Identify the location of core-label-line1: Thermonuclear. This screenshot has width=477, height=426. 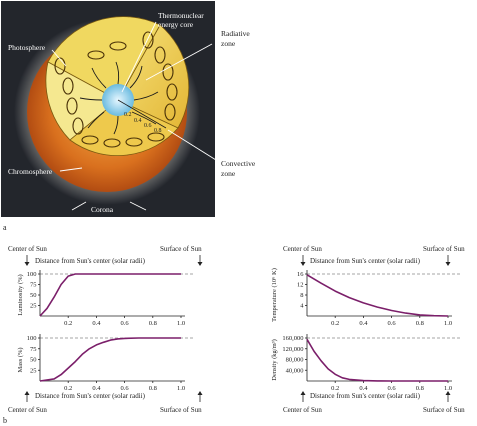
(181, 15).